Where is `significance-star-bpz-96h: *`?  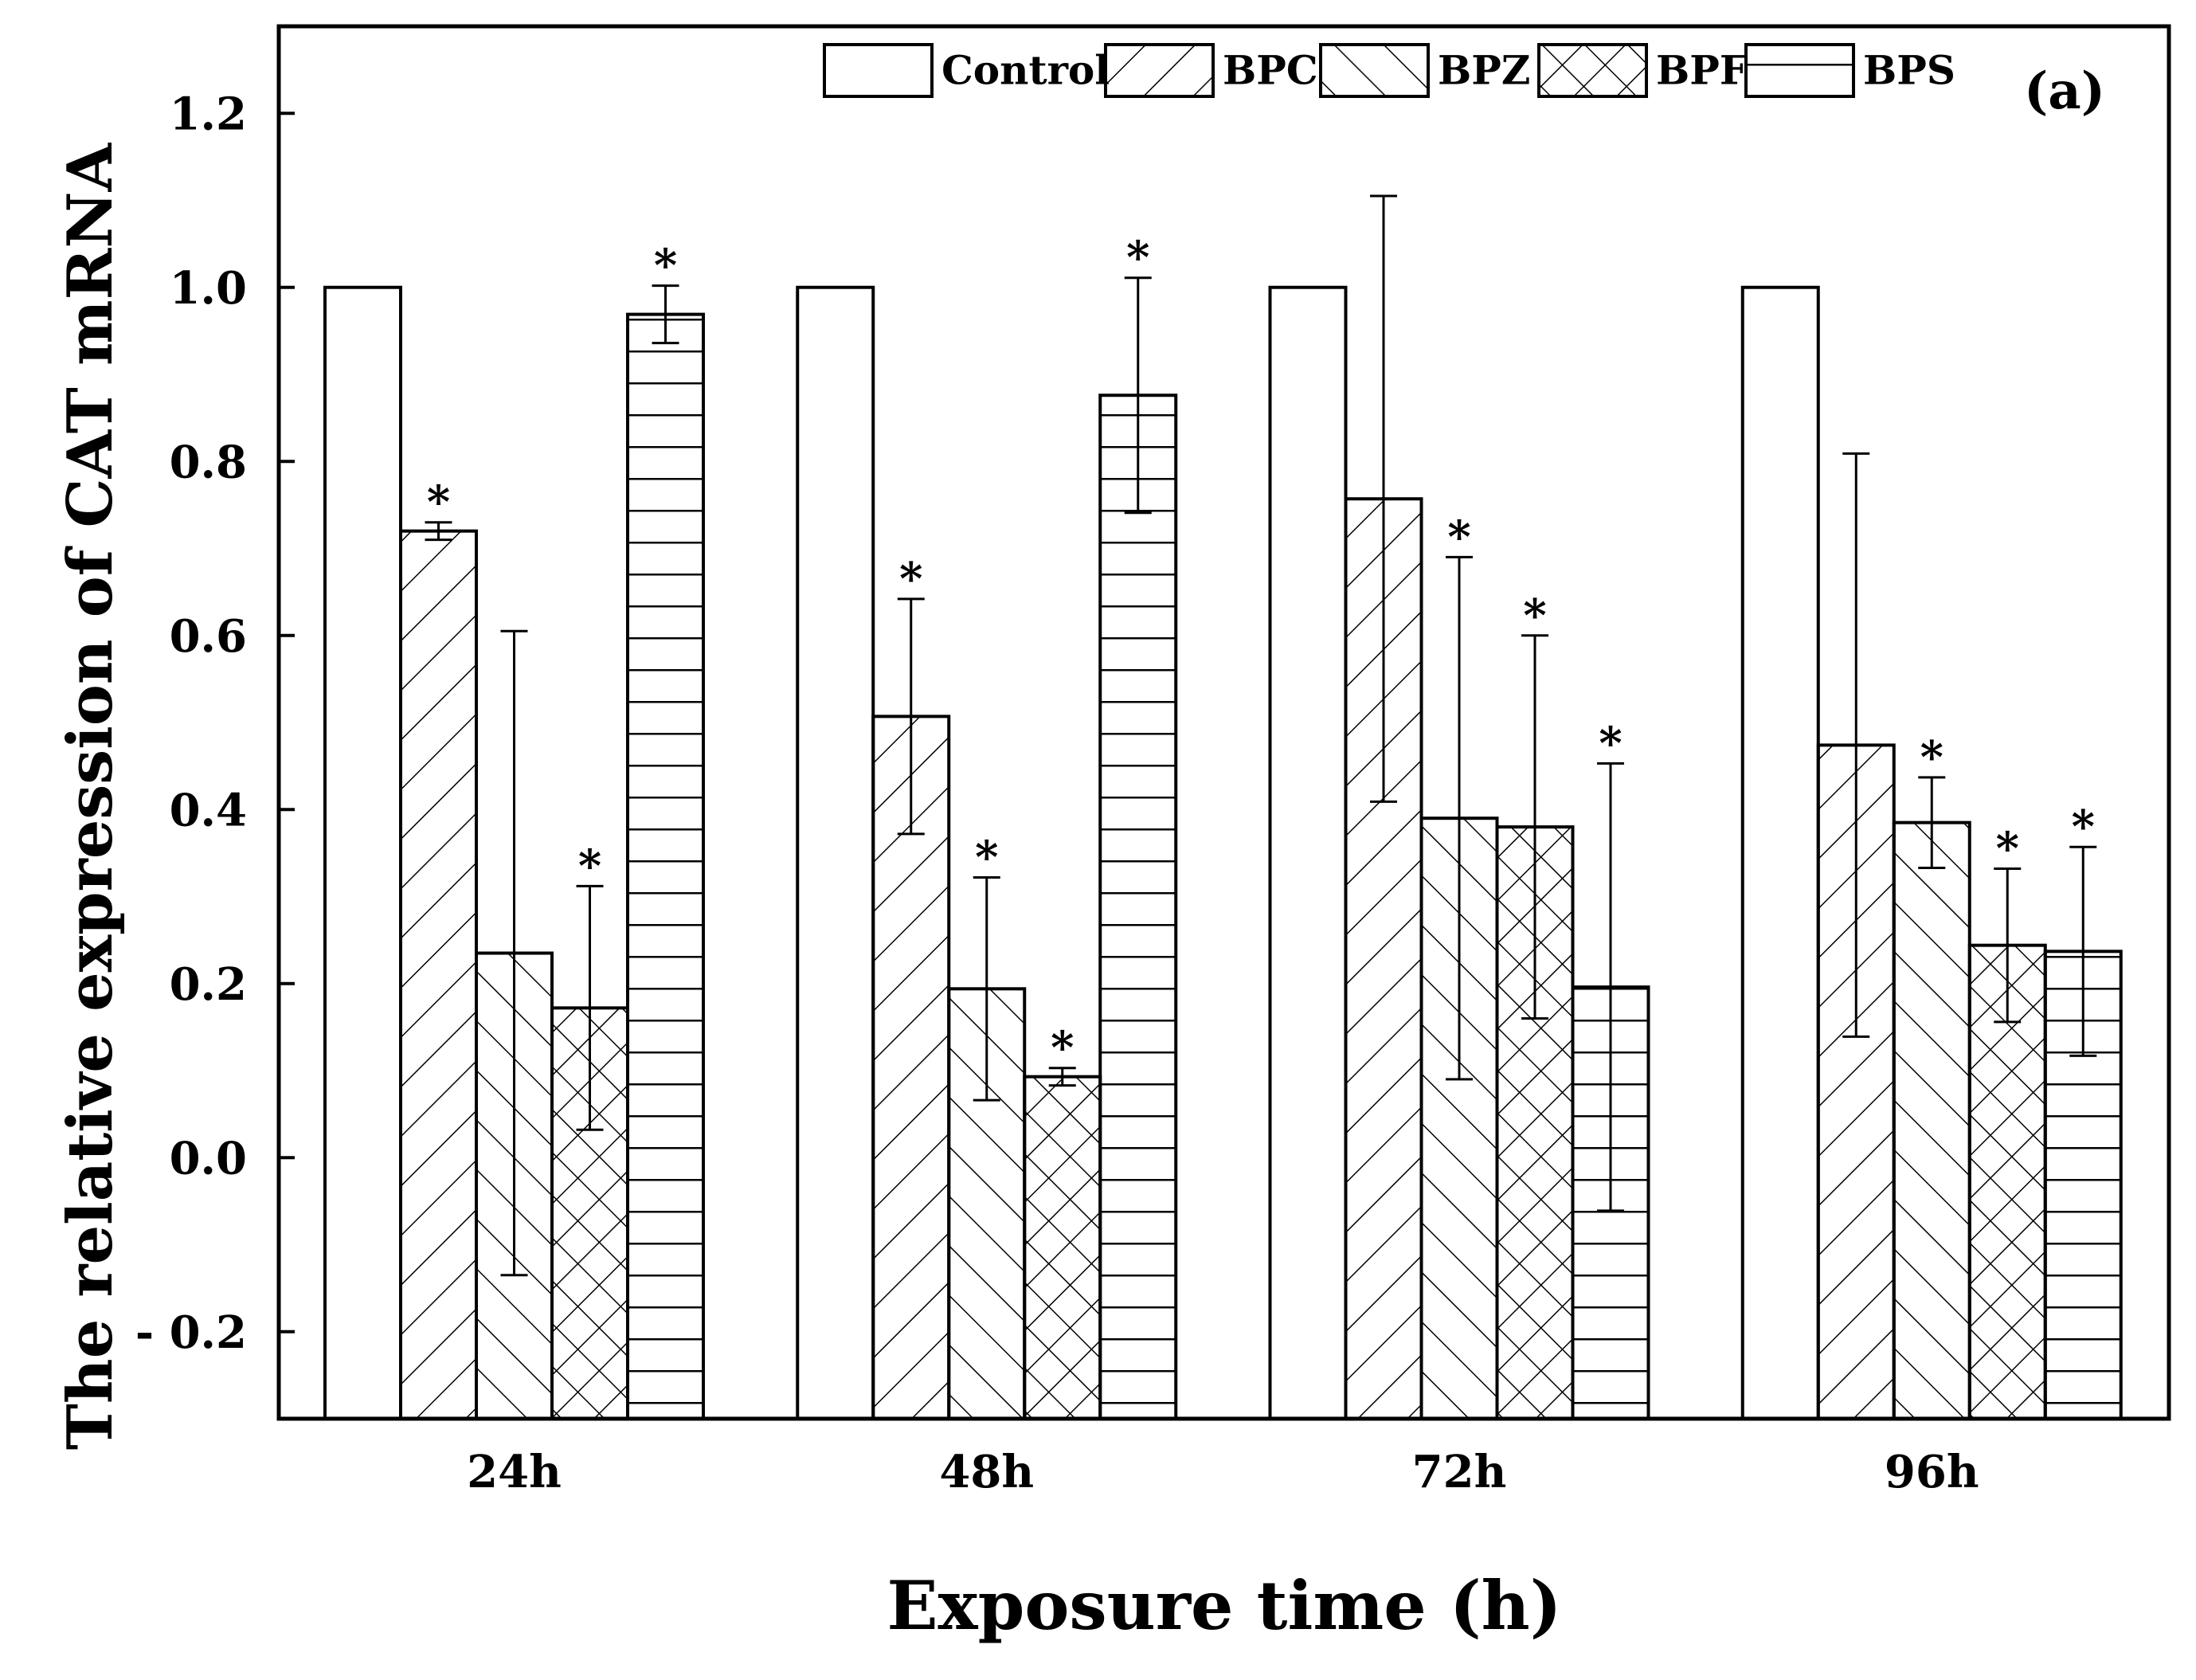 significance-star-bpz-96h: * is located at coordinates (1932, 757).